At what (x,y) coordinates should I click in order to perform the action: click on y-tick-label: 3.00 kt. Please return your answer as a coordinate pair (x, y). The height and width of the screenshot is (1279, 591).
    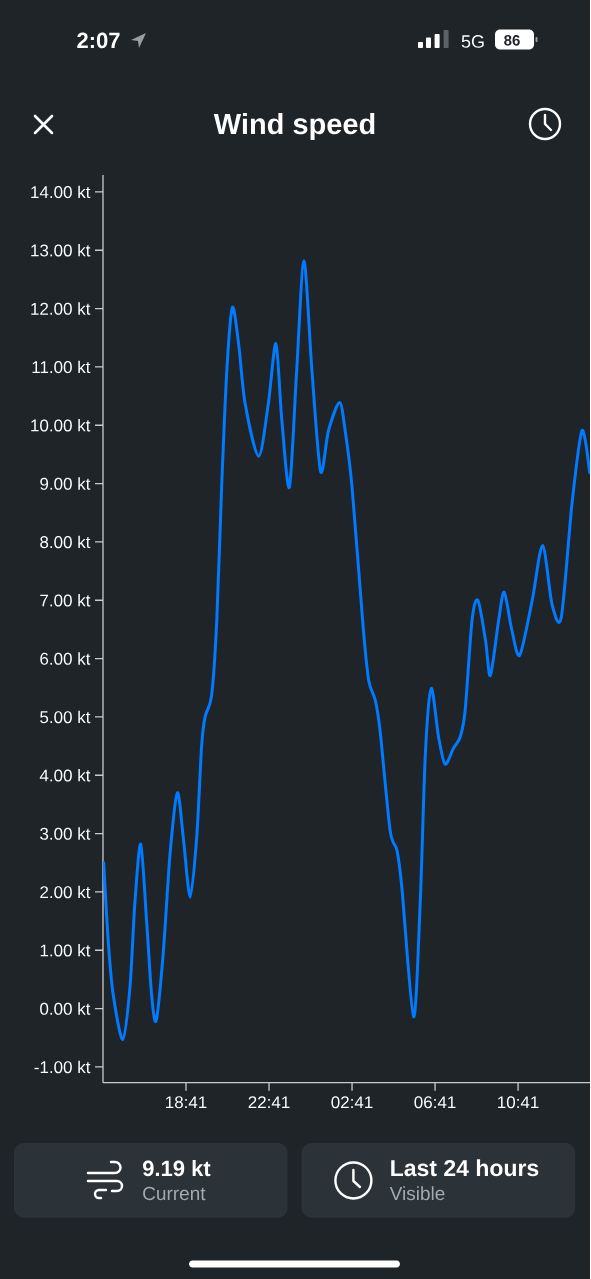
    Looking at the image, I should click on (65, 833).